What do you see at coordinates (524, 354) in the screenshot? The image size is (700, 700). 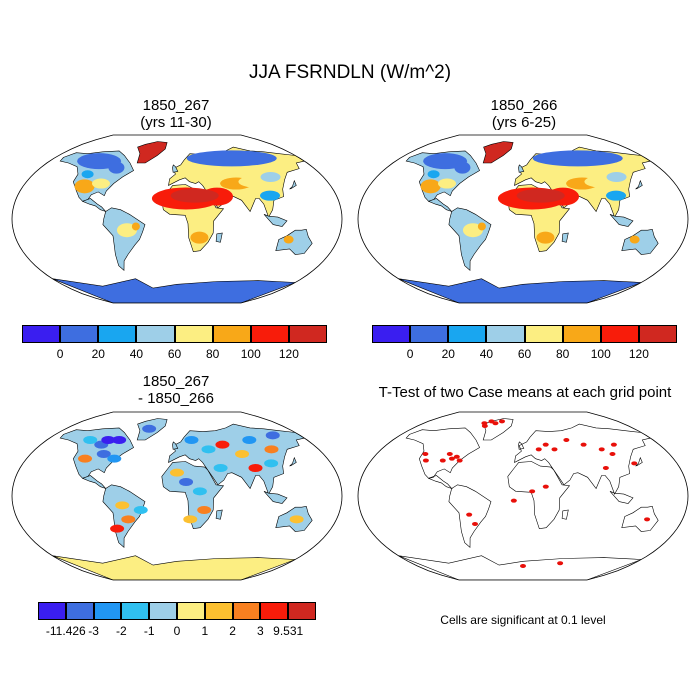 I see `colorbar-tick-label: 60` at bounding box center [524, 354].